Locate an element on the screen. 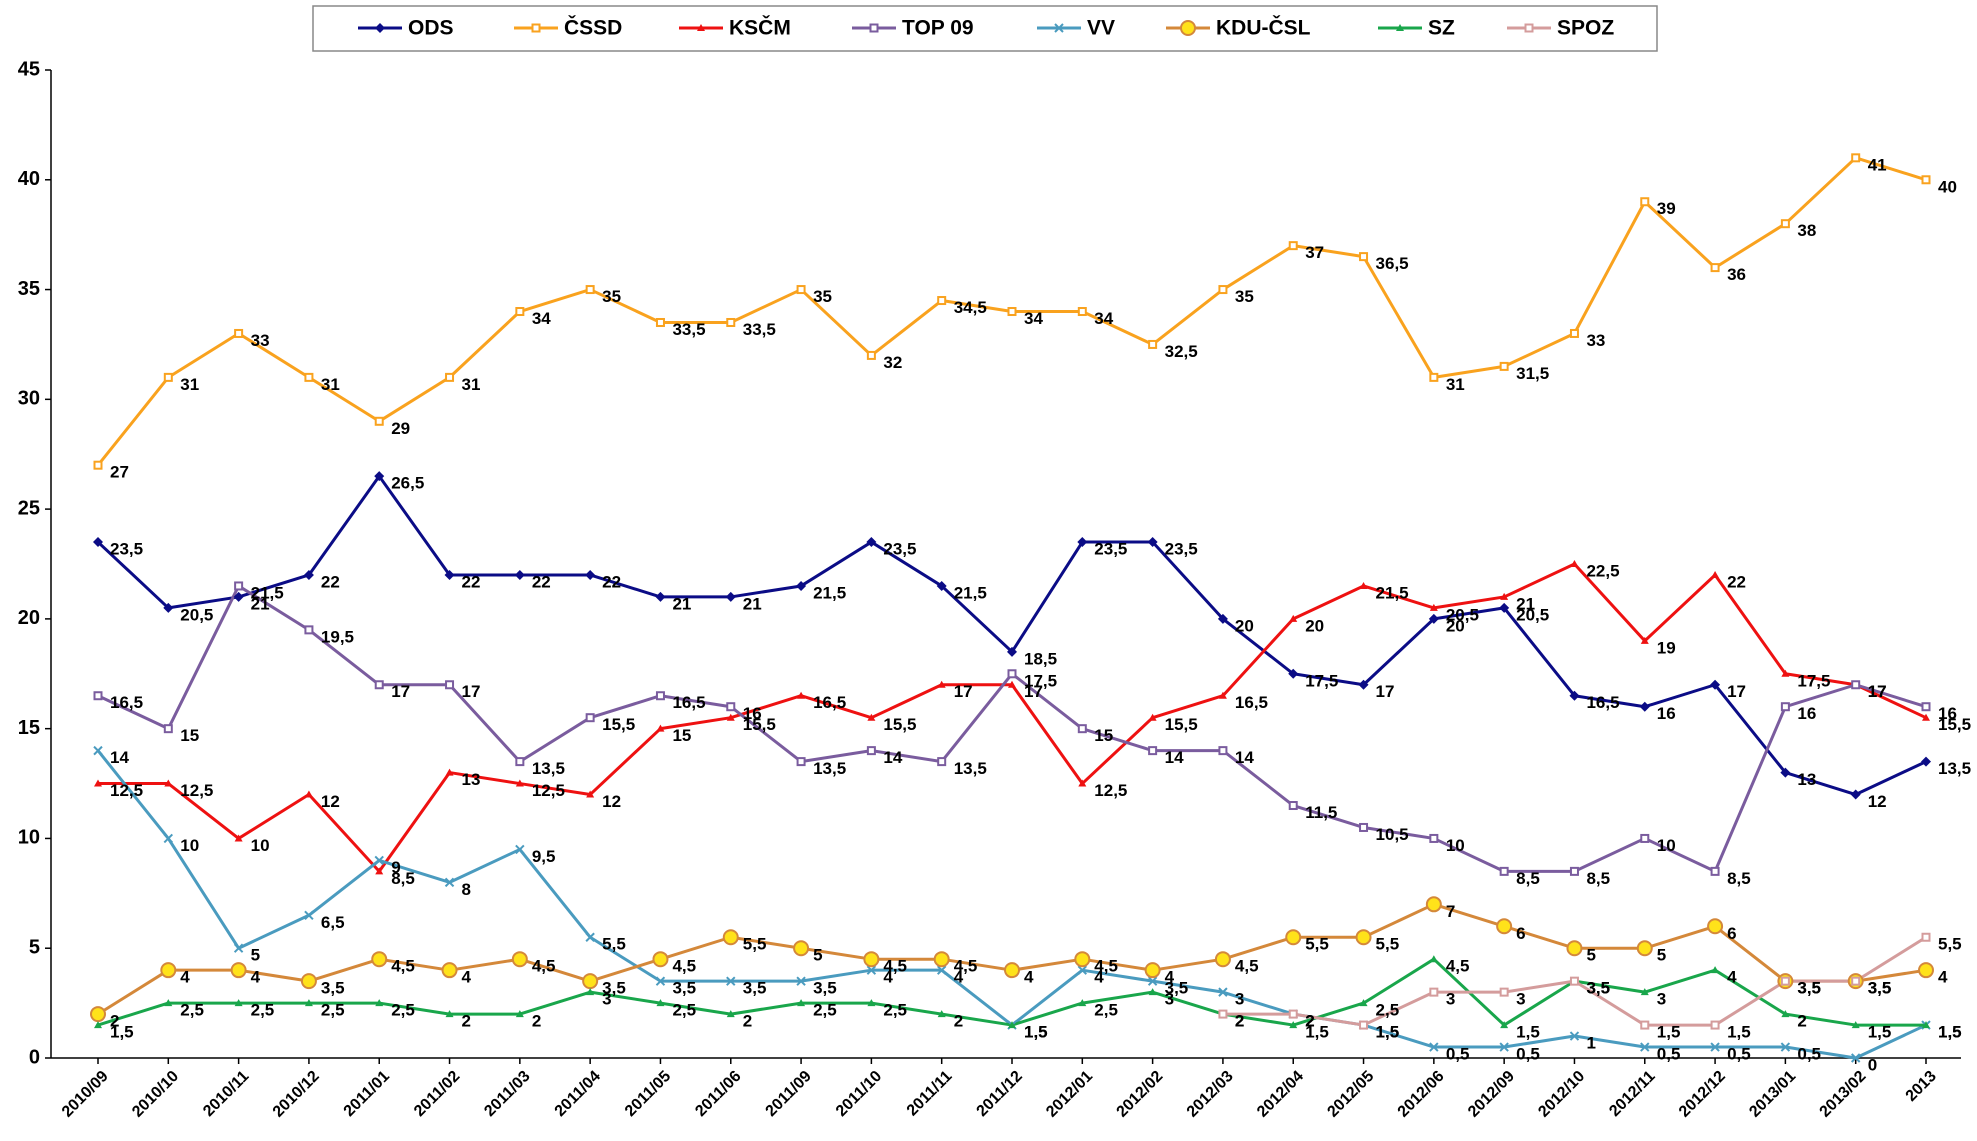  value-label: 0,5 is located at coordinates (1809, 1054).